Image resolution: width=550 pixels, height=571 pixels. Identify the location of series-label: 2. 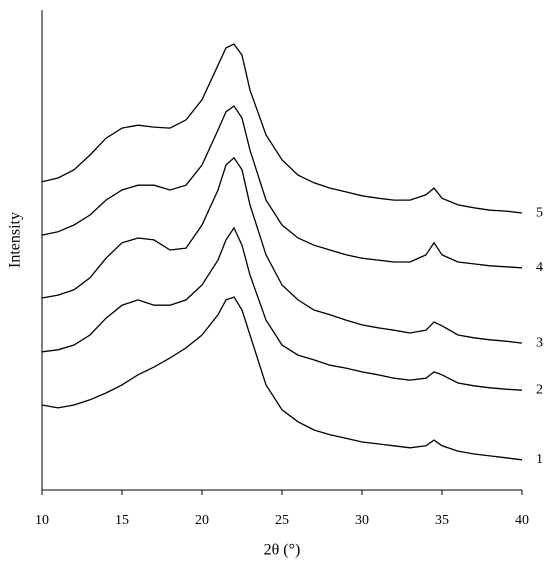
(539, 389).